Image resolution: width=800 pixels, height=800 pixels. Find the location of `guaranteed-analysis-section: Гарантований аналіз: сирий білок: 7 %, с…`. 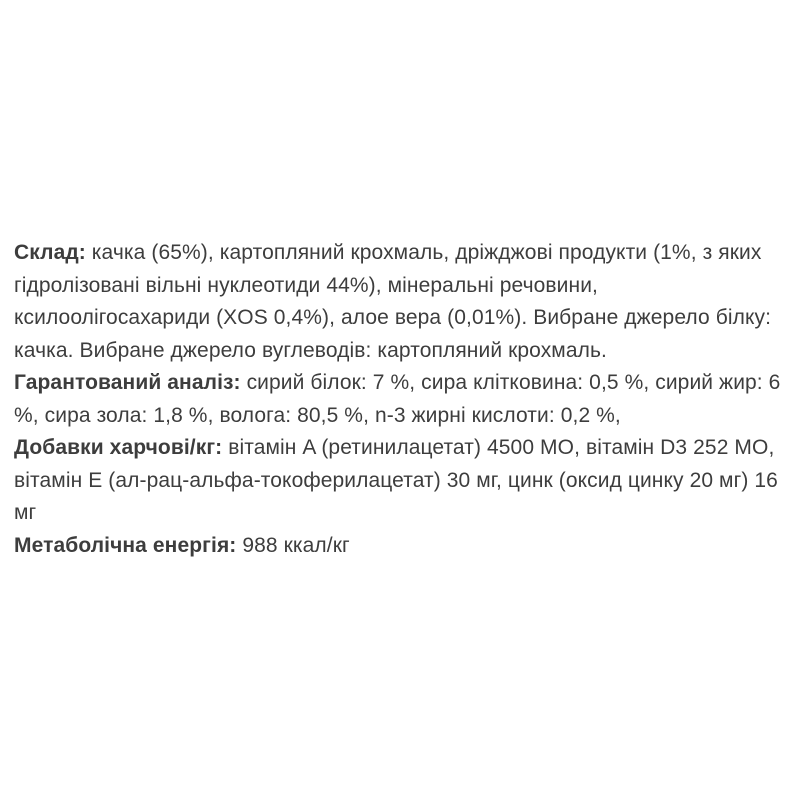

guaranteed-analysis-section: Гарантований аналіз: сирий білок: 7 %, с… is located at coordinates (401, 399).